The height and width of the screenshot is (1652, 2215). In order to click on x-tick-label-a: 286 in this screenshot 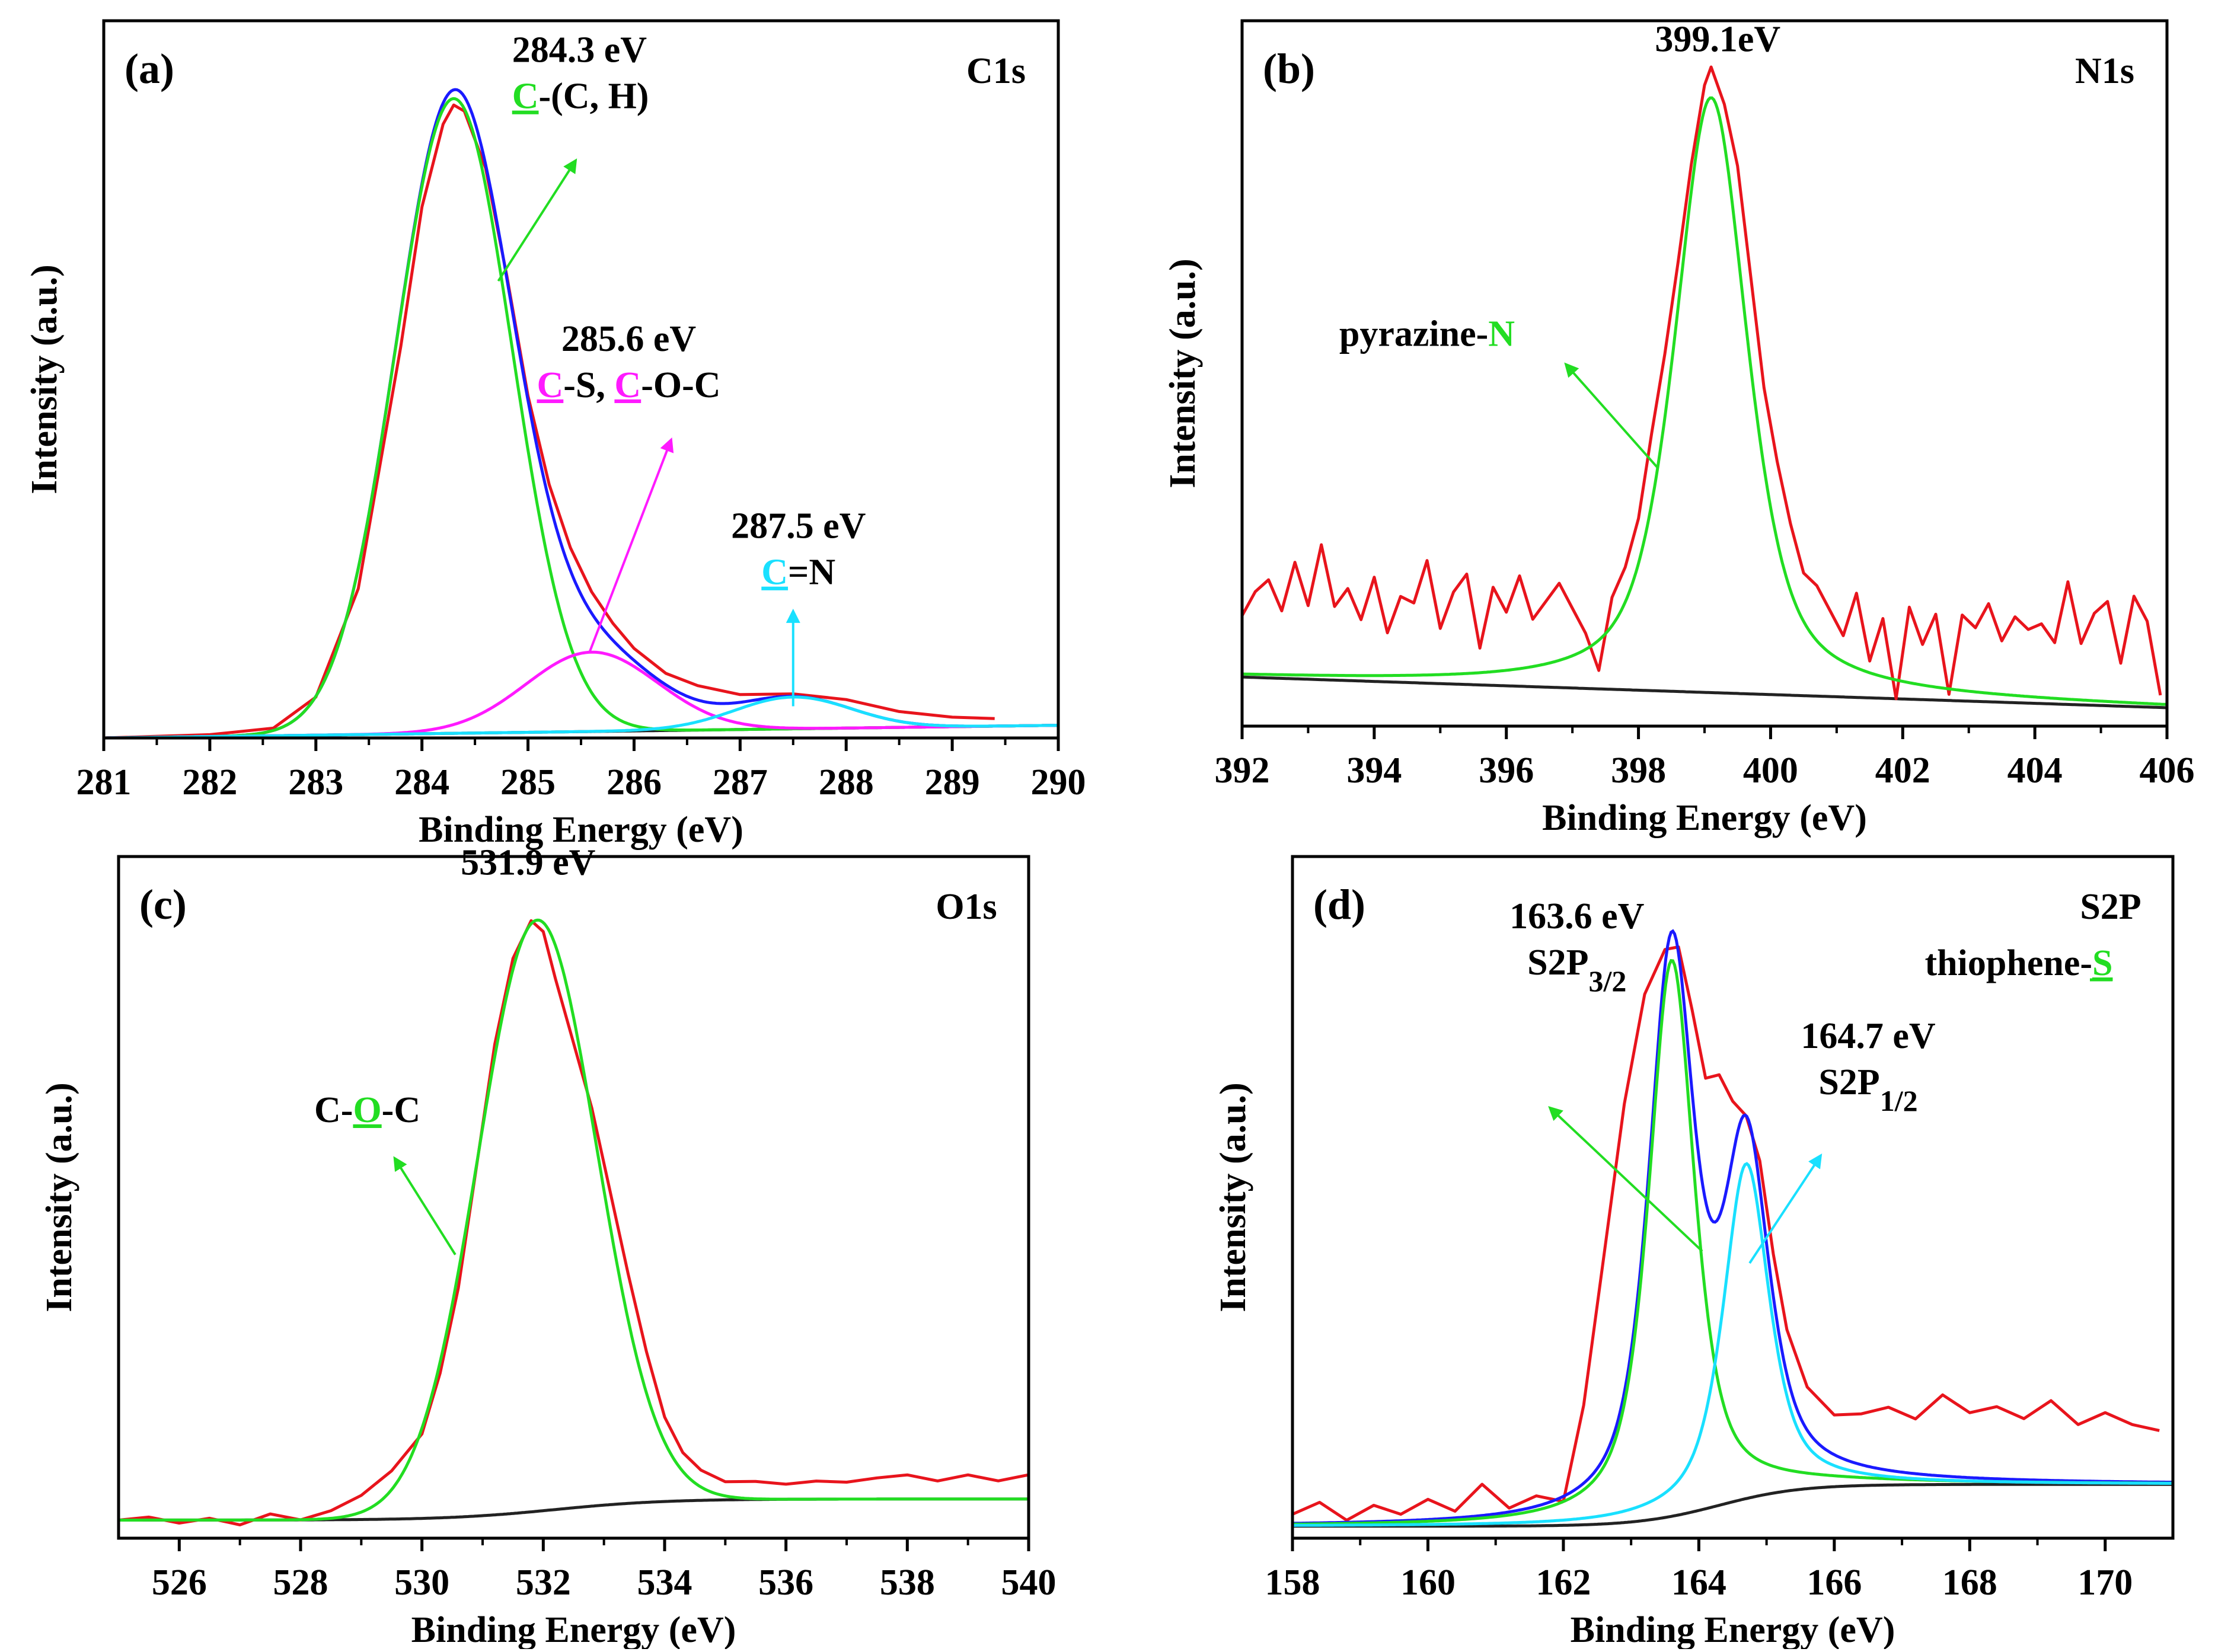, I will do `click(634, 783)`.